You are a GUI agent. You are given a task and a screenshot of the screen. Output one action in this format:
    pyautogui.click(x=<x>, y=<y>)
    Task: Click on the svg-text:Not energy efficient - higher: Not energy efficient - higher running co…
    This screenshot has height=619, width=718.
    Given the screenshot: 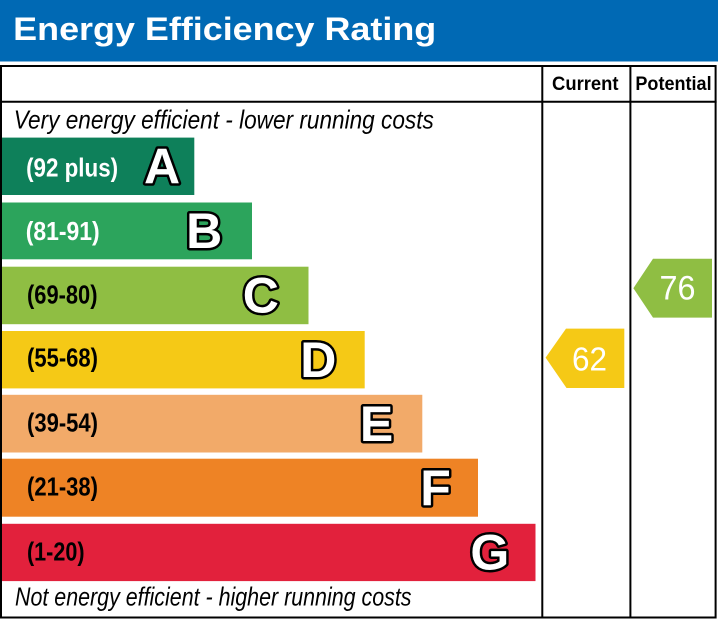 What is the action you would take?
    pyautogui.click(x=213, y=597)
    